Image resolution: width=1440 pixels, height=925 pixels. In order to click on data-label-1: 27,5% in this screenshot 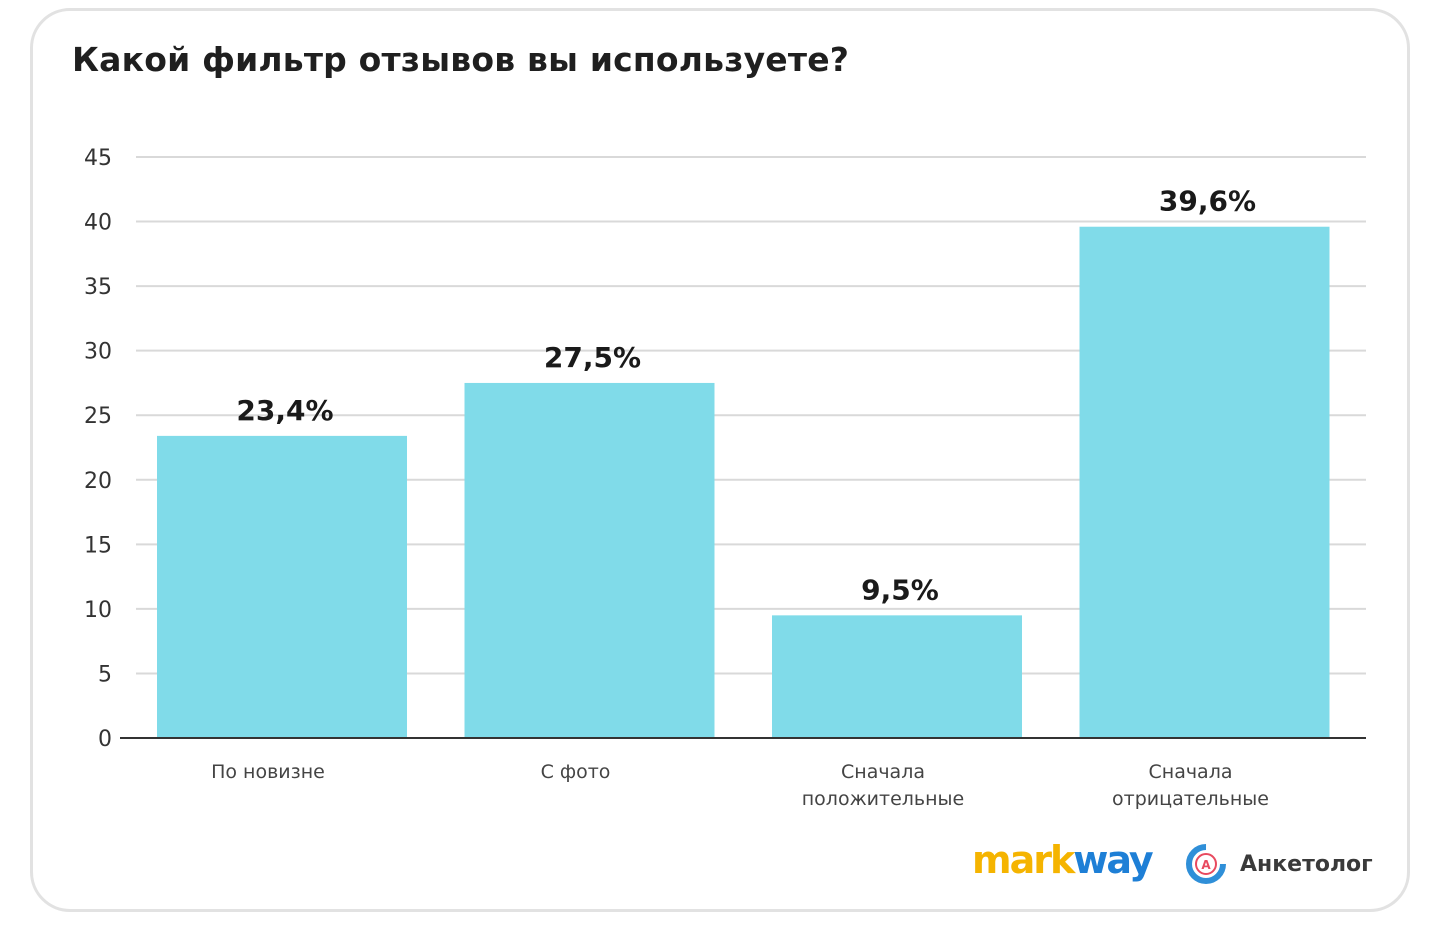, I will do `click(592, 357)`.